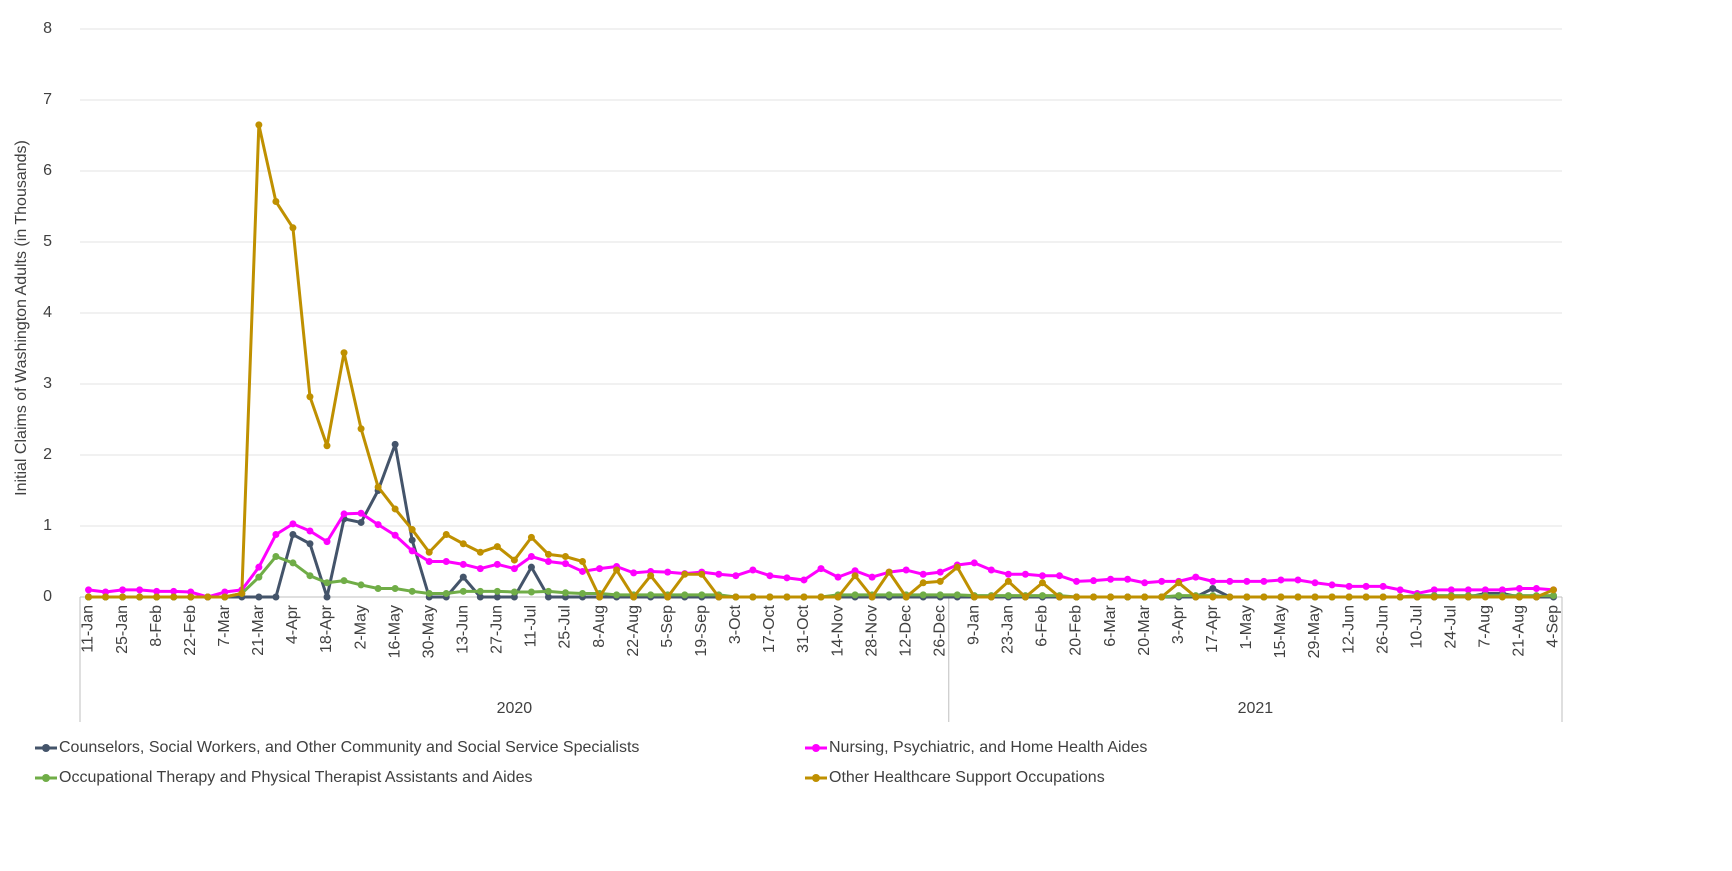 The height and width of the screenshot is (871, 1732). What do you see at coordinates (837, 631) in the screenshot?
I see `x-tick-label: 14-Nov` at bounding box center [837, 631].